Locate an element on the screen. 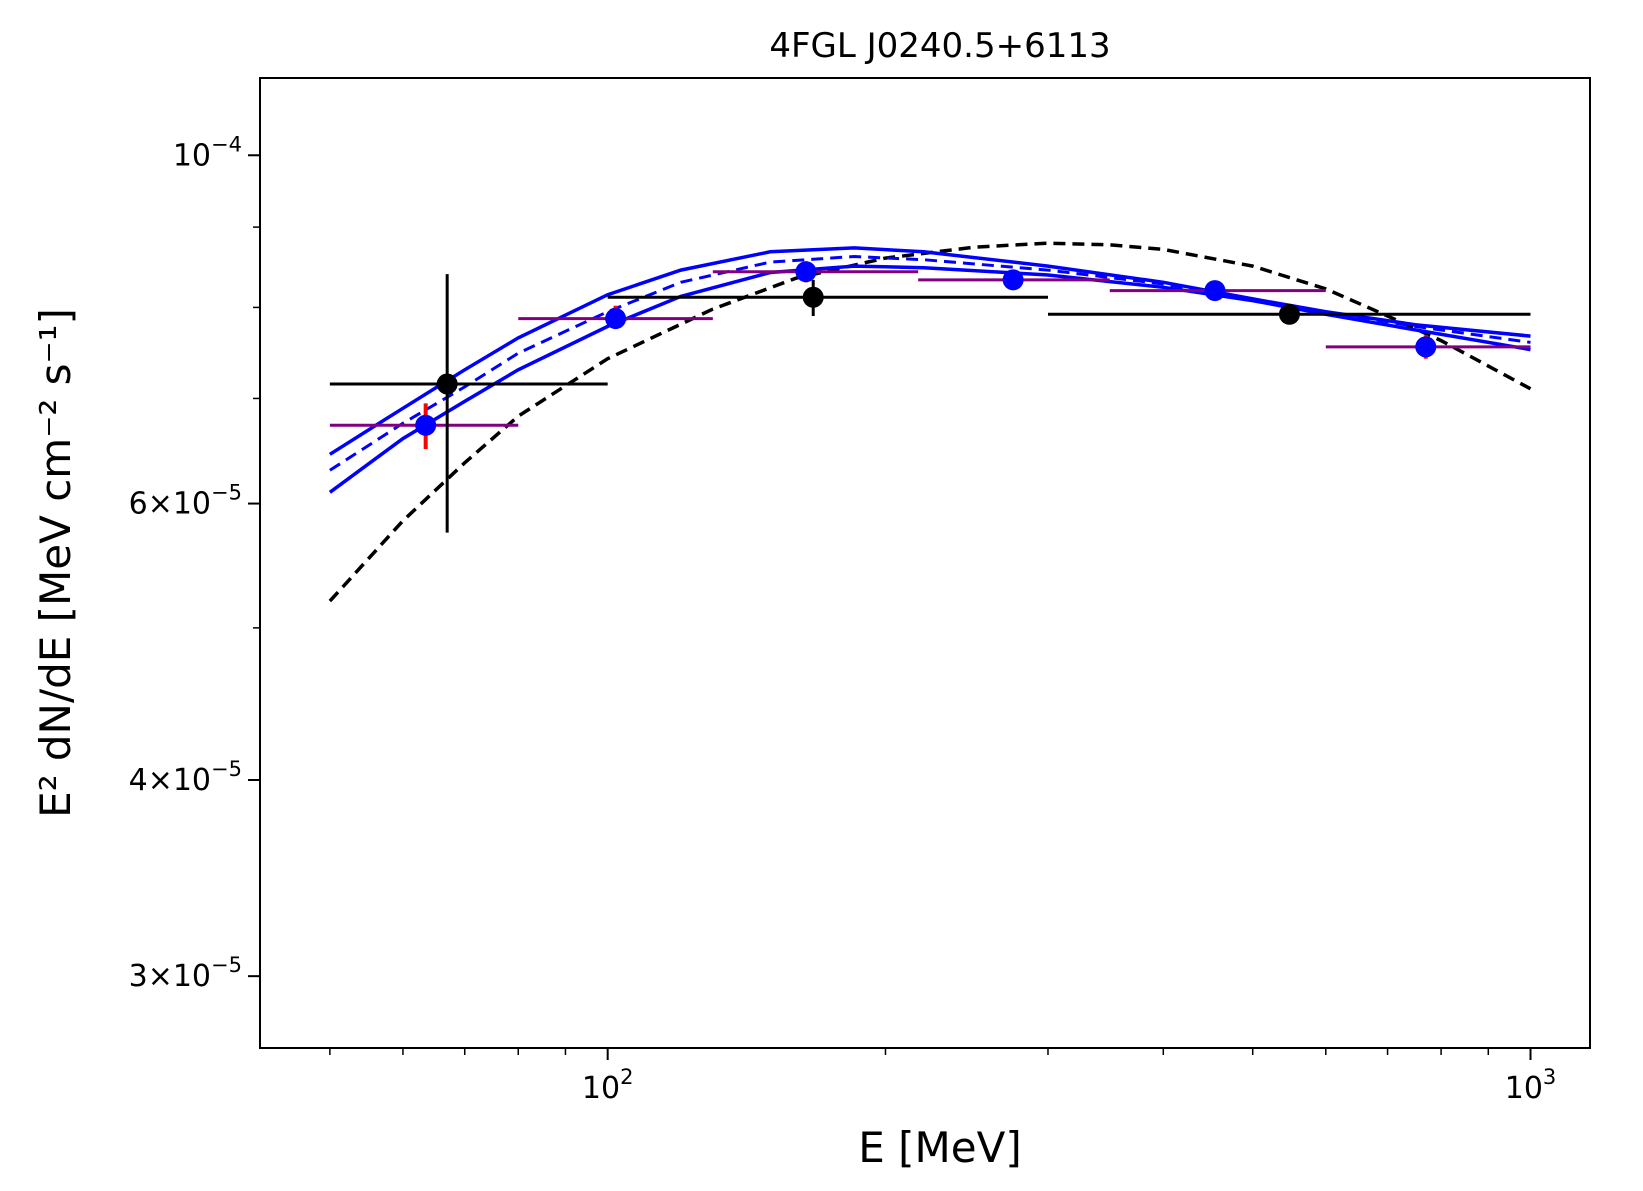  x-tick-label: 10² is located at coordinates (608, 1085).